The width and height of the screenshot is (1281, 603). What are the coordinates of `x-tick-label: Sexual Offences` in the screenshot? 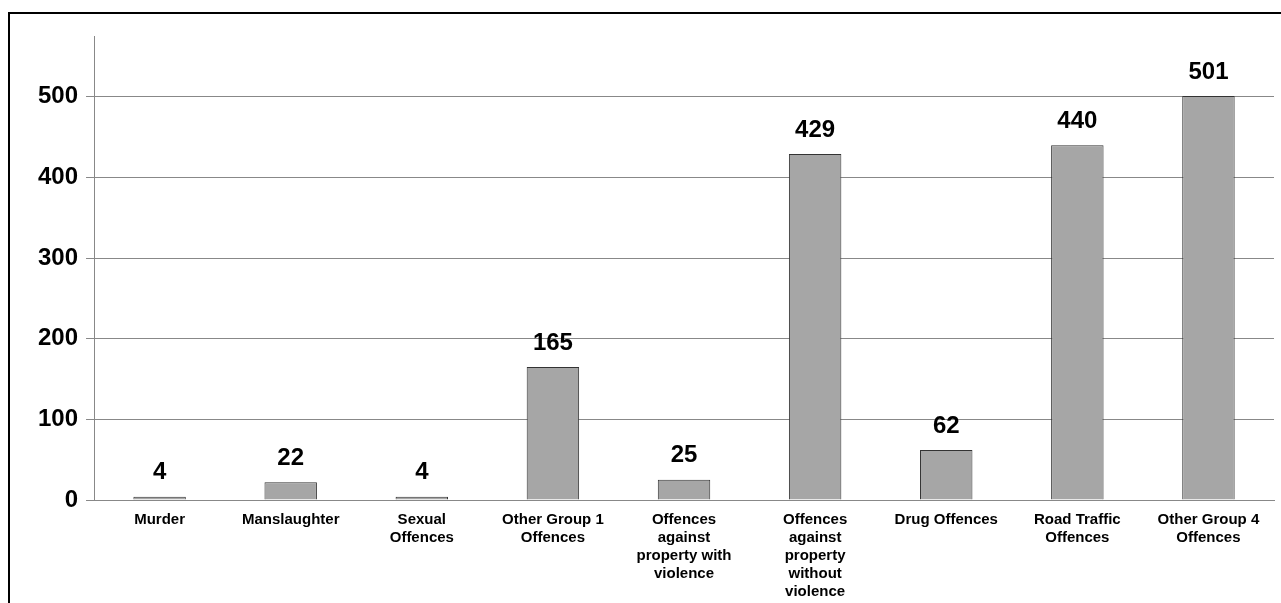 It's located at (421, 528).